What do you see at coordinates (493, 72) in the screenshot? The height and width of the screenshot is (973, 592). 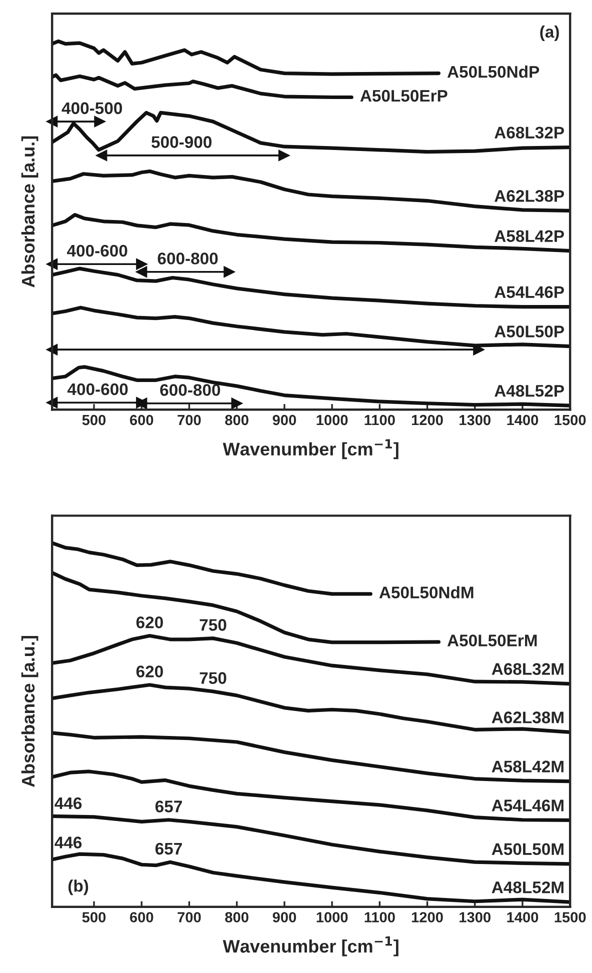 I see `series-label: A50L50NdP` at bounding box center [493, 72].